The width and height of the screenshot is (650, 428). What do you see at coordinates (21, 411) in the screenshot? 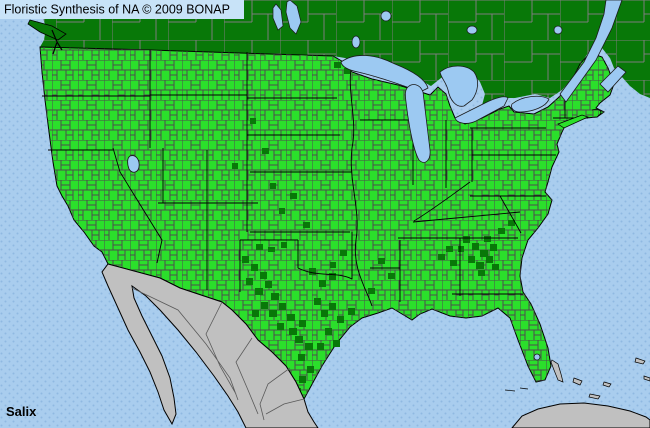
I see `species-label: Salix` at bounding box center [21, 411].